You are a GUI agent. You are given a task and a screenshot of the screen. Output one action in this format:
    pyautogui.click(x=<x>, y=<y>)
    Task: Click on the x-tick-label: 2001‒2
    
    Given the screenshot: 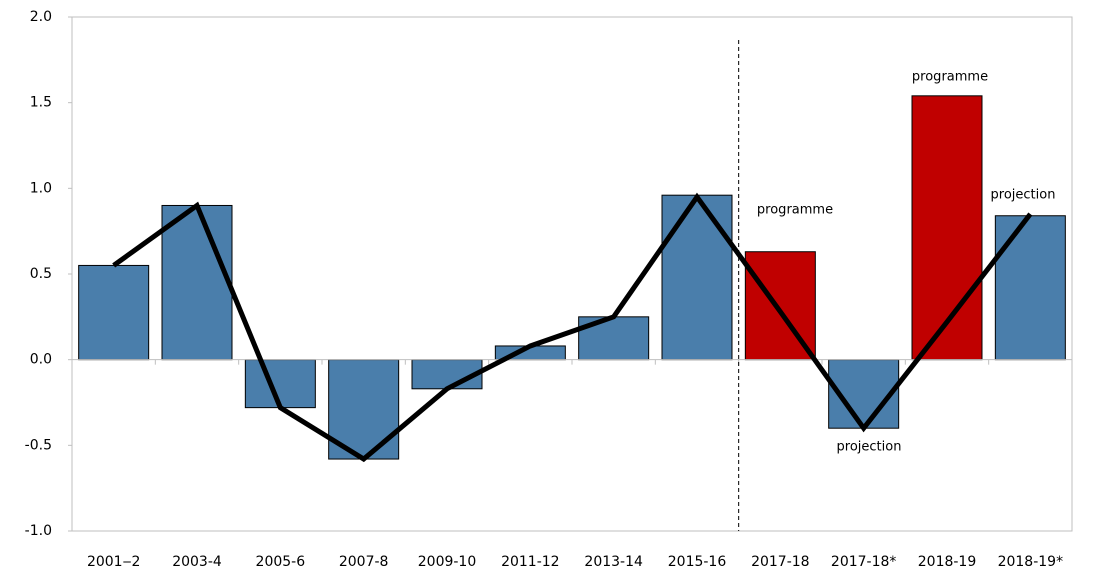 What is the action you would take?
    pyautogui.click(x=113, y=562)
    